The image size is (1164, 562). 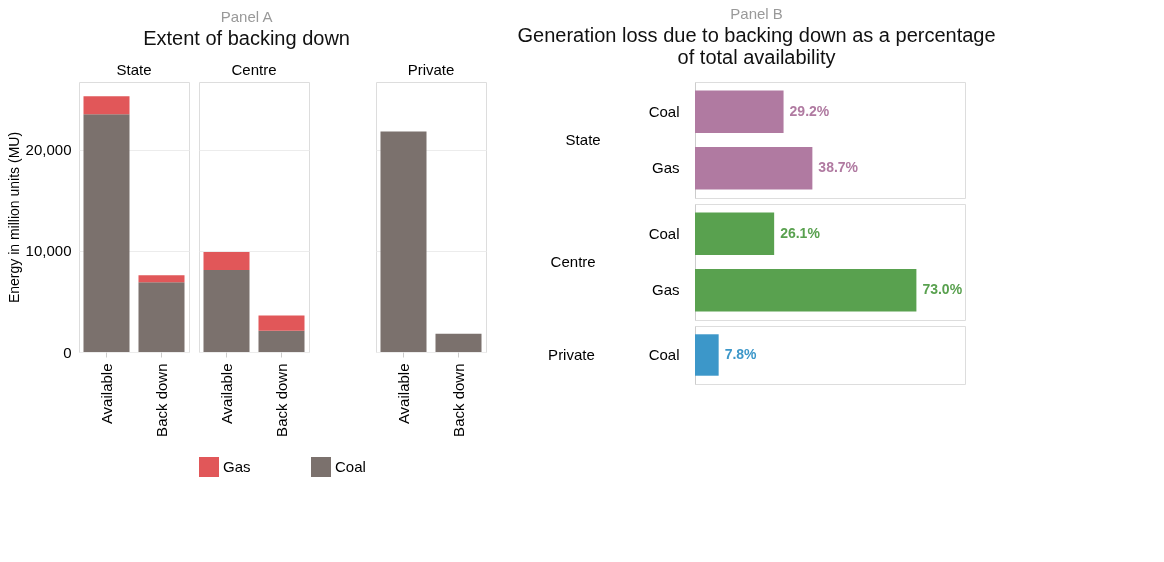 I want to click on text: State, so click(x=583, y=139).